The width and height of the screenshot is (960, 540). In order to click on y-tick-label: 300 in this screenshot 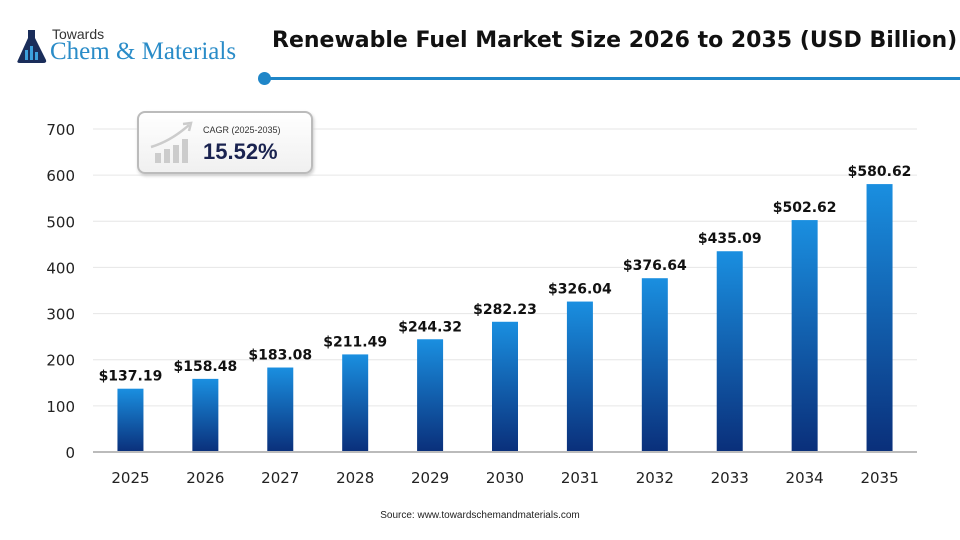, I will do `click(60, 315)`.